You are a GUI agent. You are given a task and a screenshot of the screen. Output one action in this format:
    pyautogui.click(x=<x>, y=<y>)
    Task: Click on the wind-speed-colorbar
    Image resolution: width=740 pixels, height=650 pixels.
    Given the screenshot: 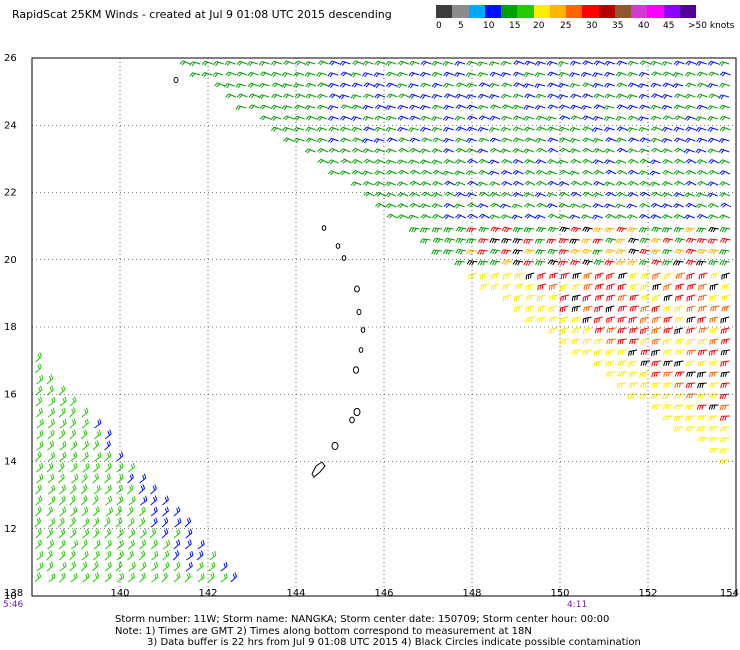 What is the action you would take?
    pyautogui.click(x=566, y=11)
    